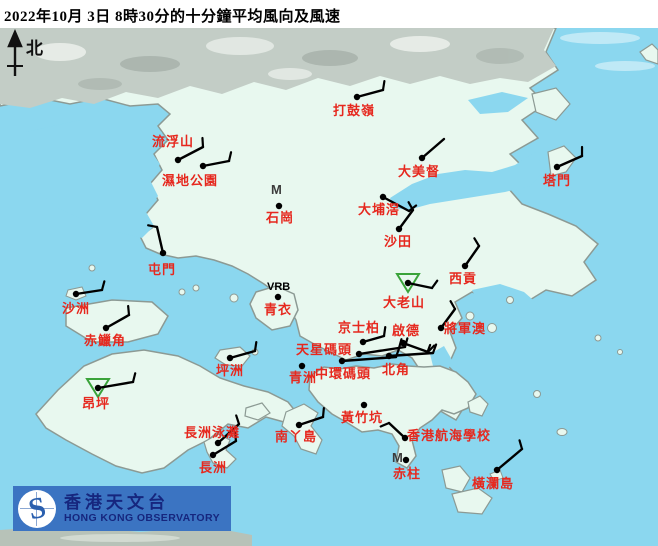 This screenshot has width=658, height=546. What do you see at coordinates (551, 104) in the screenshot?
I see `land-kat-o` at bounding box center [551, 104].